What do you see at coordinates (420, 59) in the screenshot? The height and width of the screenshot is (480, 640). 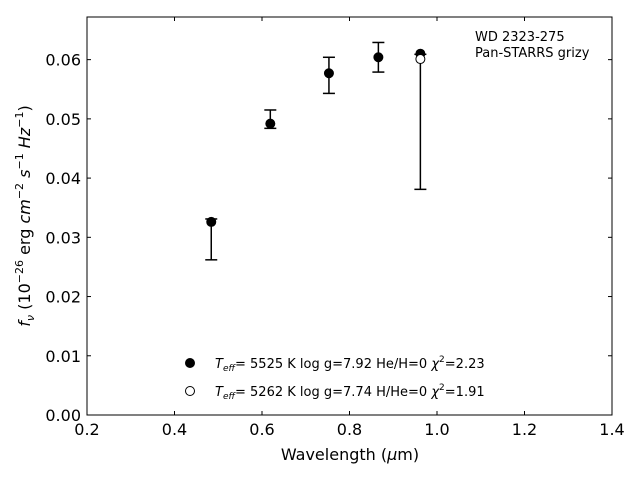 I see `model-point-open` at bounding box center [420, 59].